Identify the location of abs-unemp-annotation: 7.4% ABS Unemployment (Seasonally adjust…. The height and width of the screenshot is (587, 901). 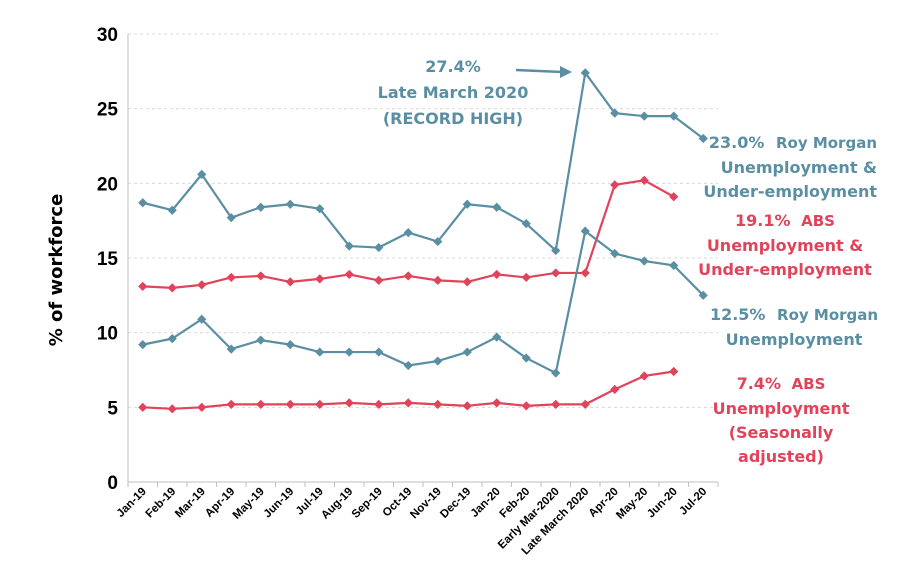
(781, 420).